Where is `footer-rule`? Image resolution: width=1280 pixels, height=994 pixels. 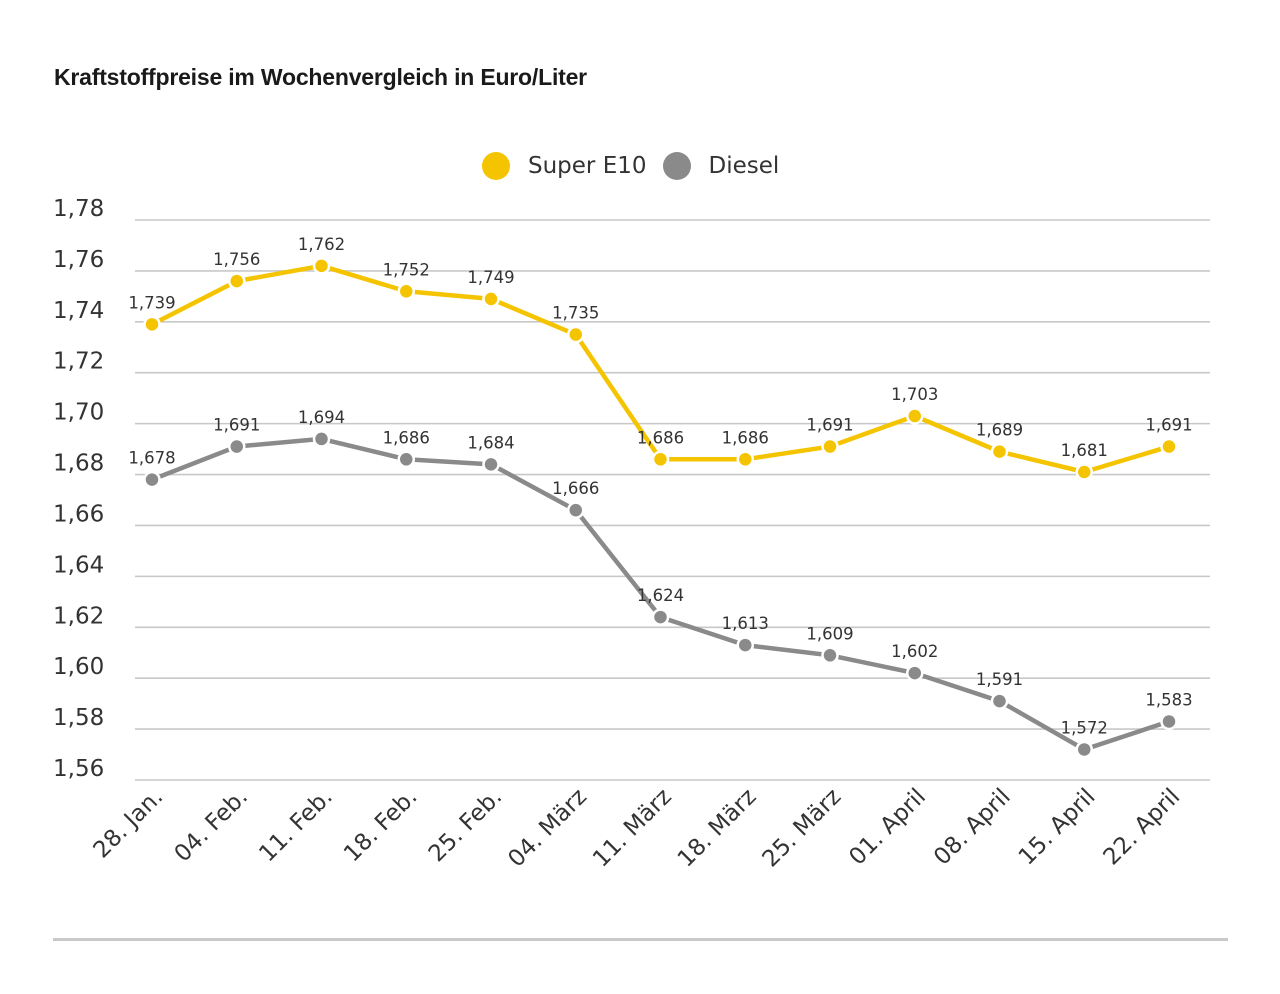 footer-rule is located at coordinates (640, 939).